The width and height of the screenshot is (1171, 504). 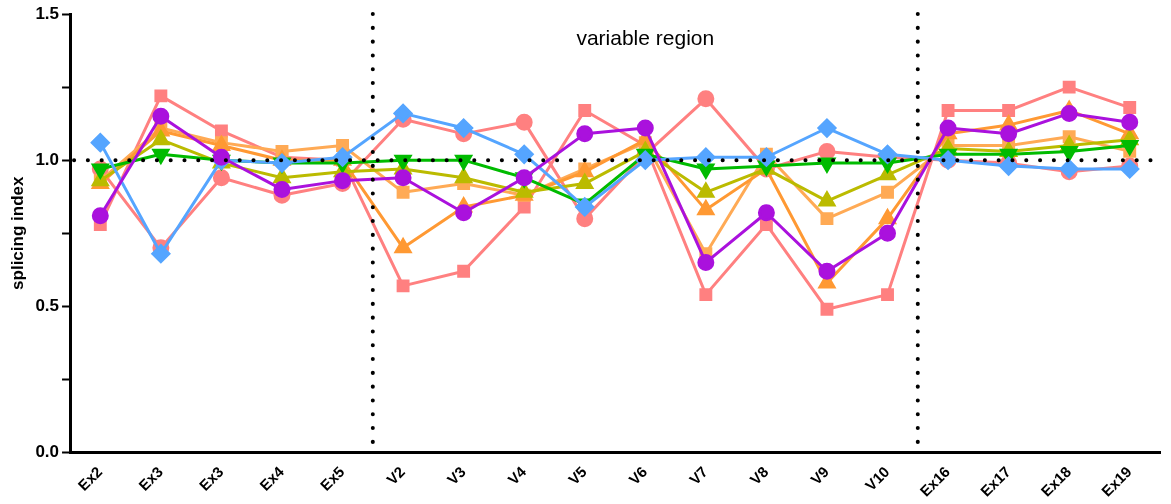 What do you see at coordinates (698, 475) in the screenshot?
I see `x-tick-label: V7` at bounding box center [698, 475].